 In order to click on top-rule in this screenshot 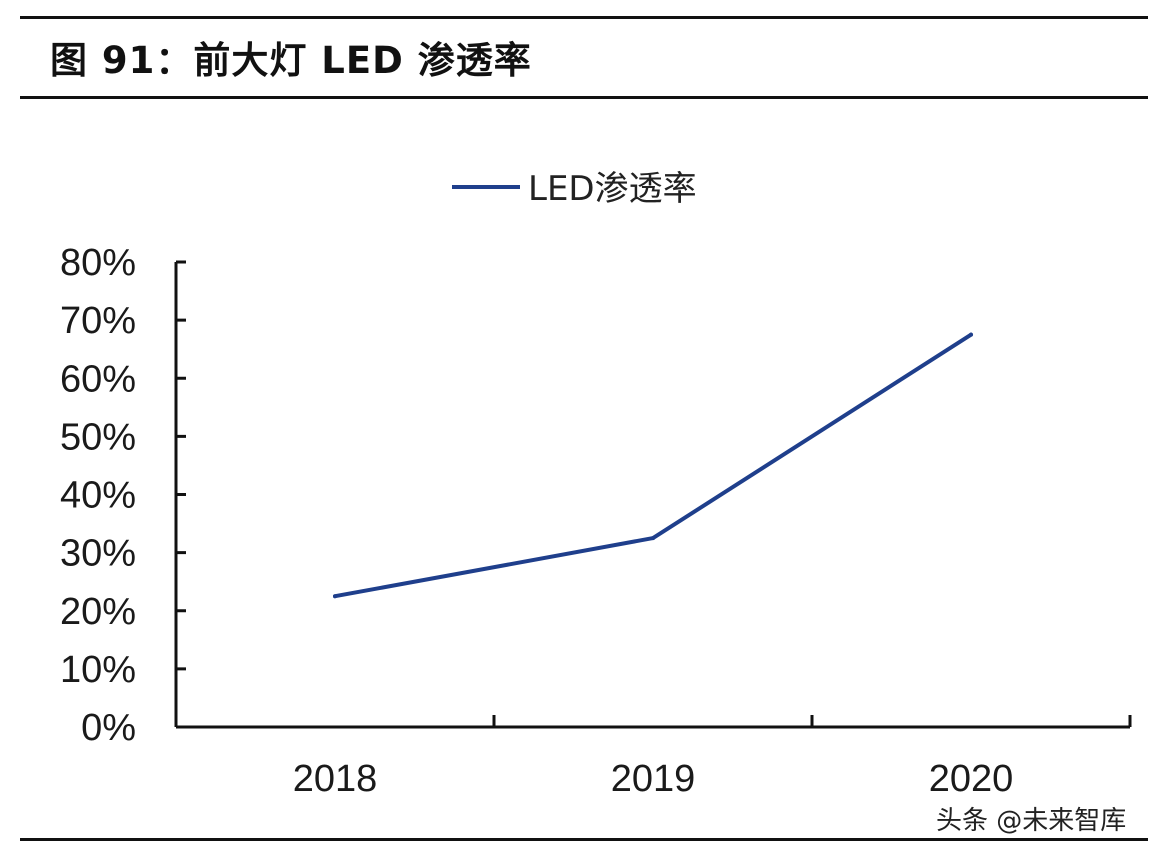, I will do `click(584, 17)`.